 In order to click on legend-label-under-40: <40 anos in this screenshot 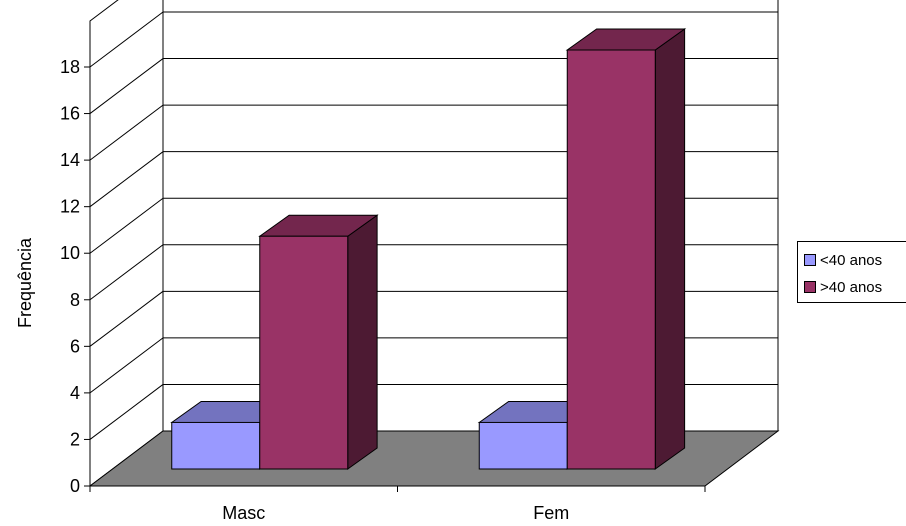, I will do `click(851, 260)`.